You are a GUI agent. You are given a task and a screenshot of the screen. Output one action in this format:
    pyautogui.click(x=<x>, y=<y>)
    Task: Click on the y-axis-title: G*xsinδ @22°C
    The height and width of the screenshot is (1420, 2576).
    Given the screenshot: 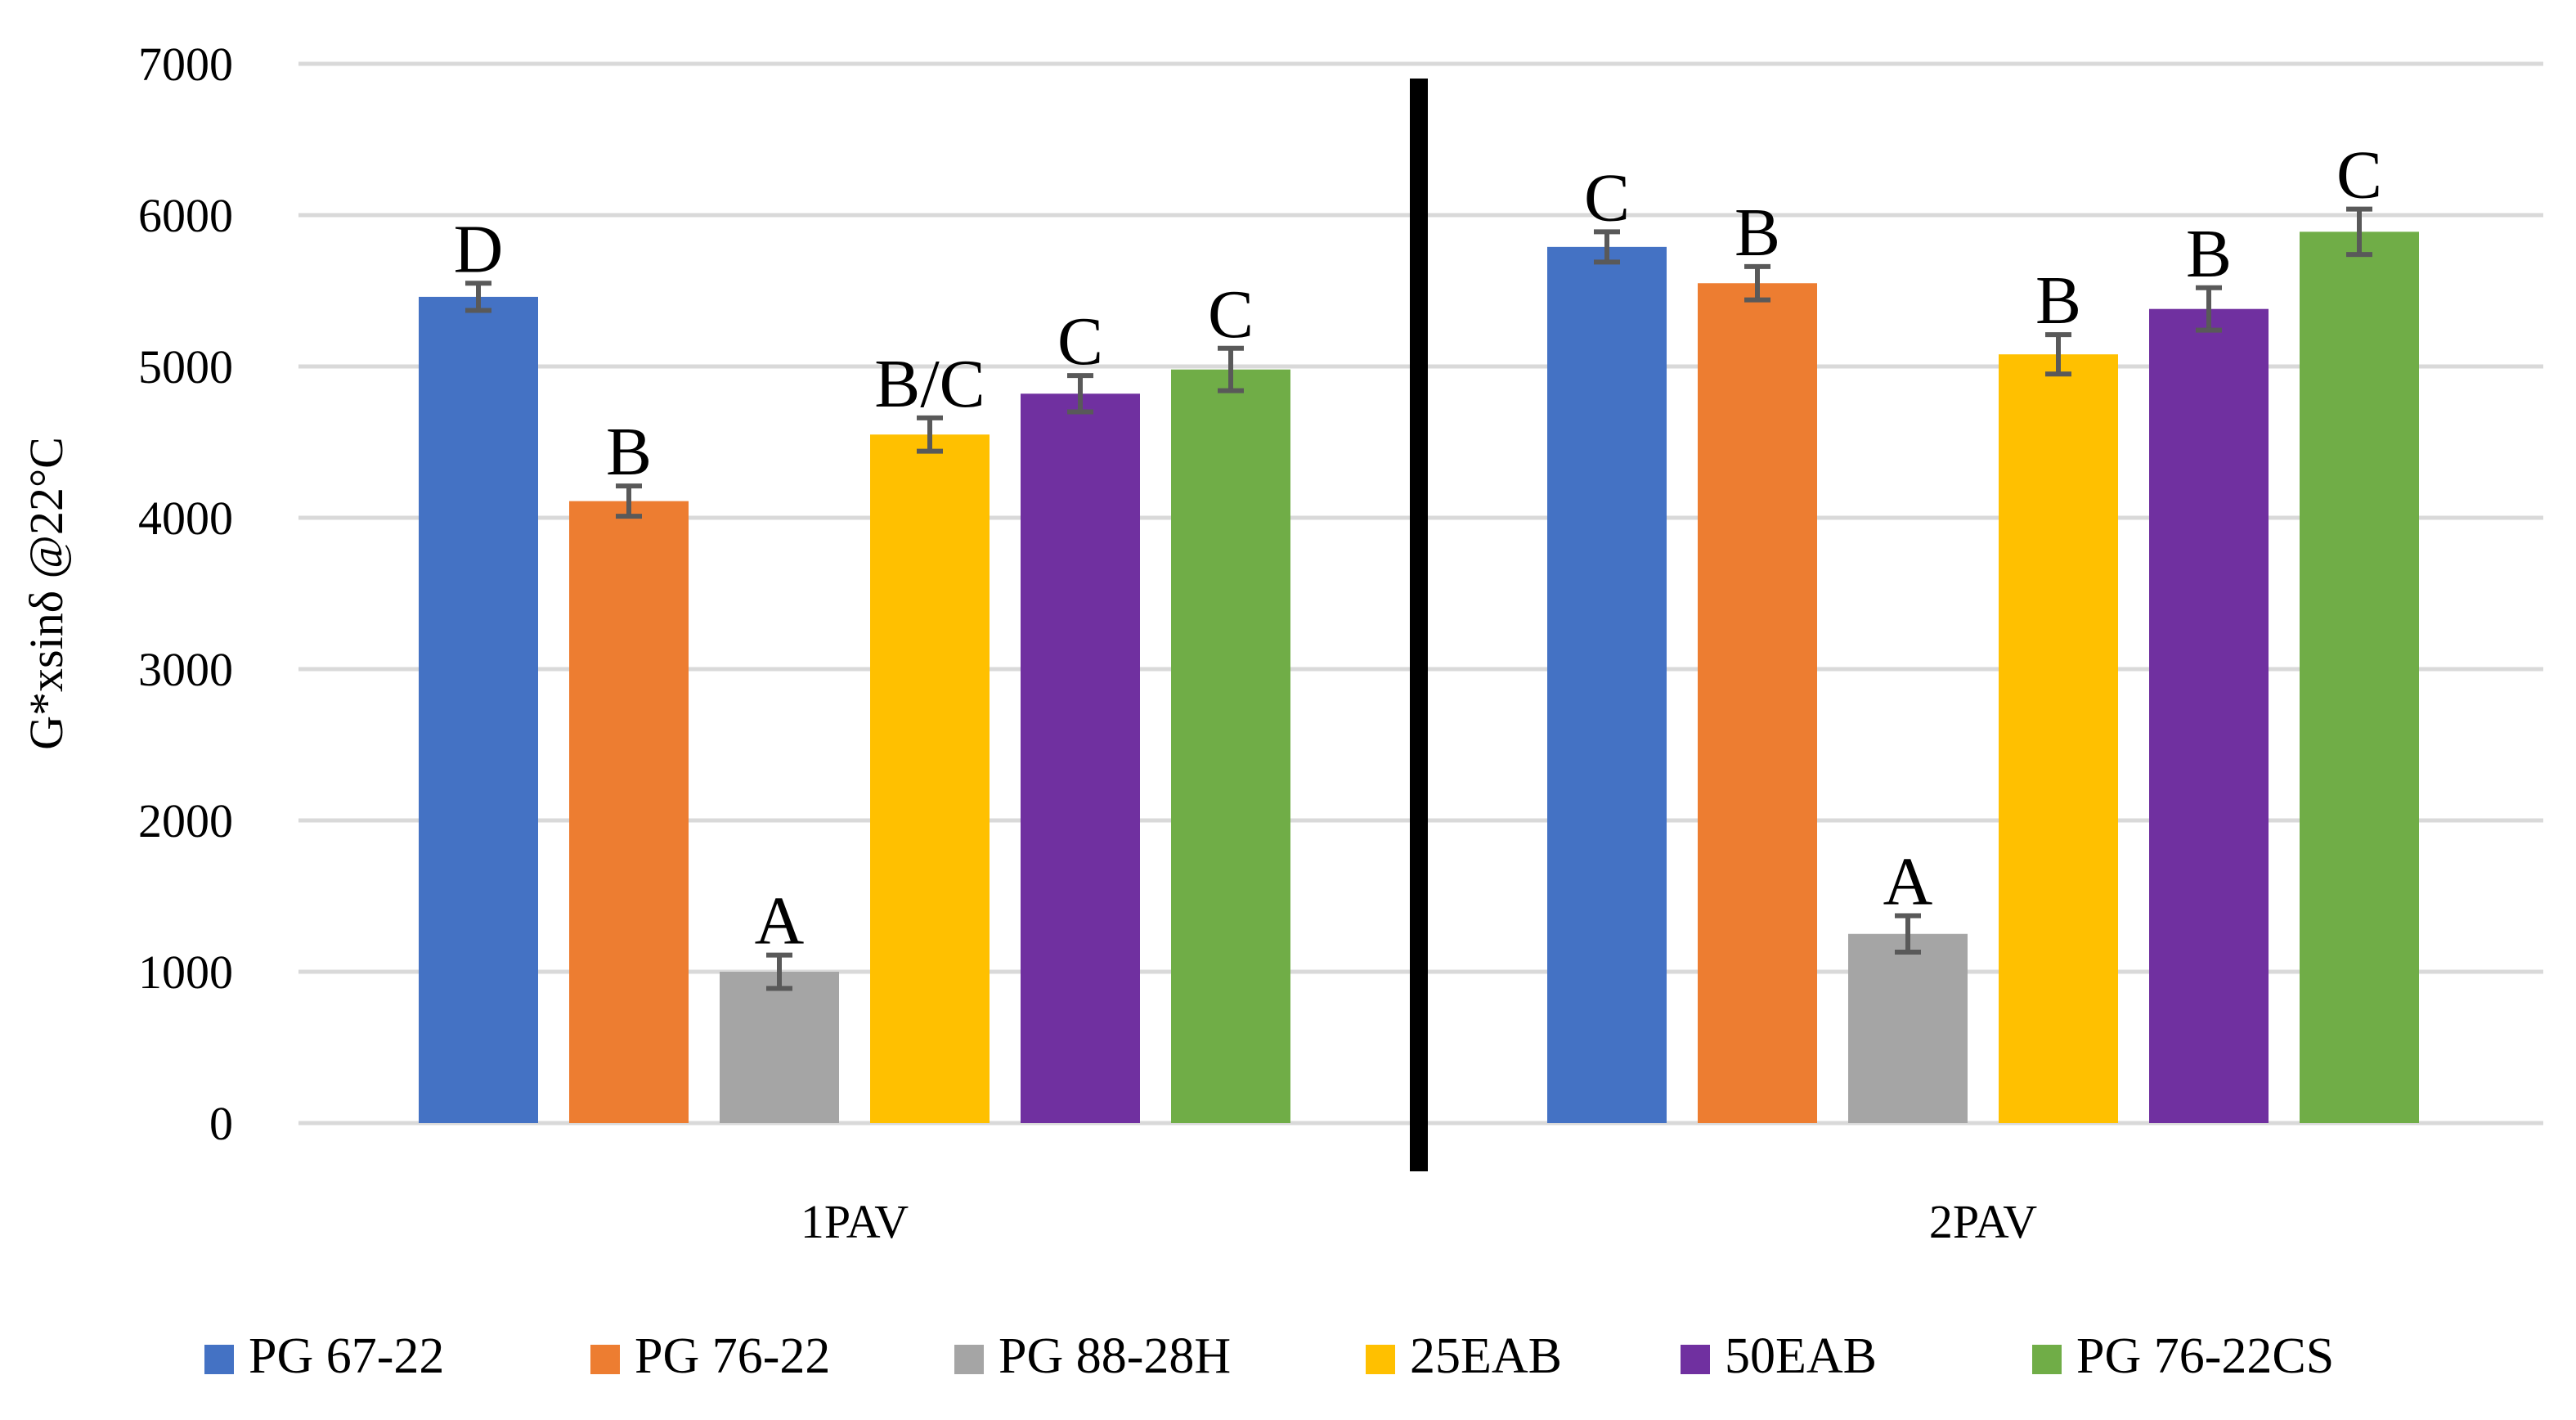 What is the action you would take?
    pyautogui.click(x=46, y=593)
    